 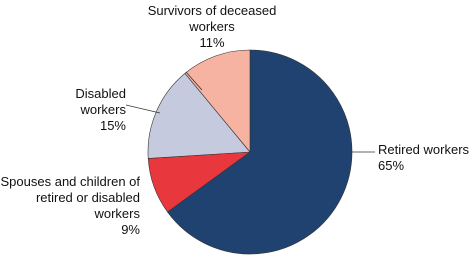 I want to click on slice-label: Retired workers 65%, so click(x=426, y=158).